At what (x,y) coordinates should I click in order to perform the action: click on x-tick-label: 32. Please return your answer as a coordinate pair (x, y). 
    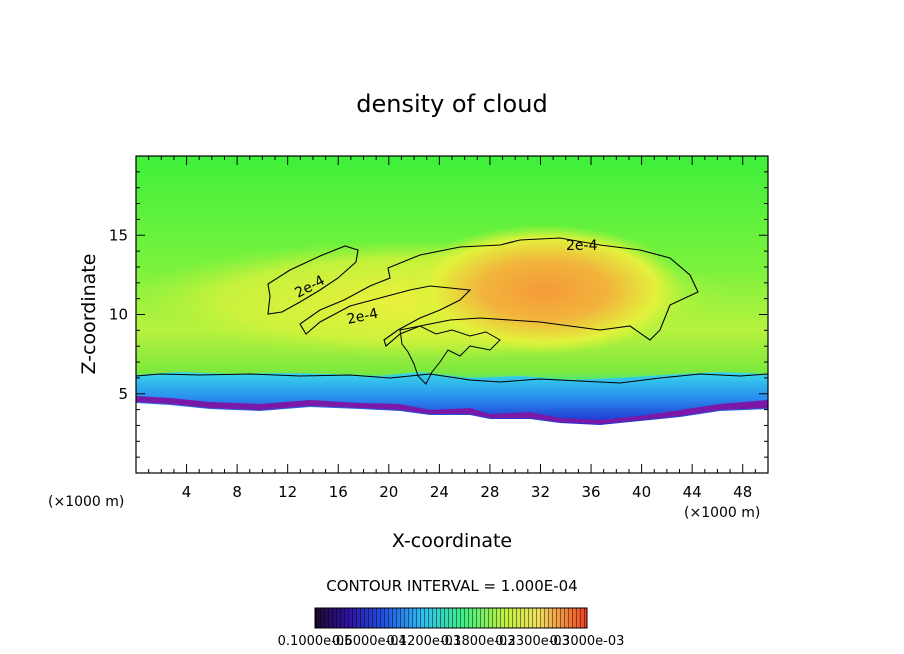
    Looking at the image, I should click on (540, 492).